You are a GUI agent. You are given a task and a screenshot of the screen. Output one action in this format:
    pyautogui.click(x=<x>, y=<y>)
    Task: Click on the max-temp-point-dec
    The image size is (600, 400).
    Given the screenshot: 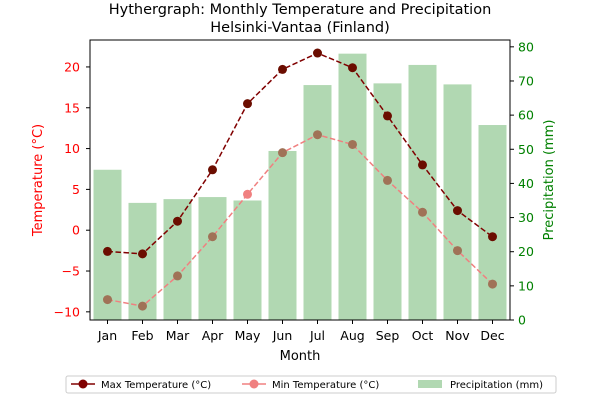 What is the action you would take?
    pyautogui.click(x=492, y=237)
    